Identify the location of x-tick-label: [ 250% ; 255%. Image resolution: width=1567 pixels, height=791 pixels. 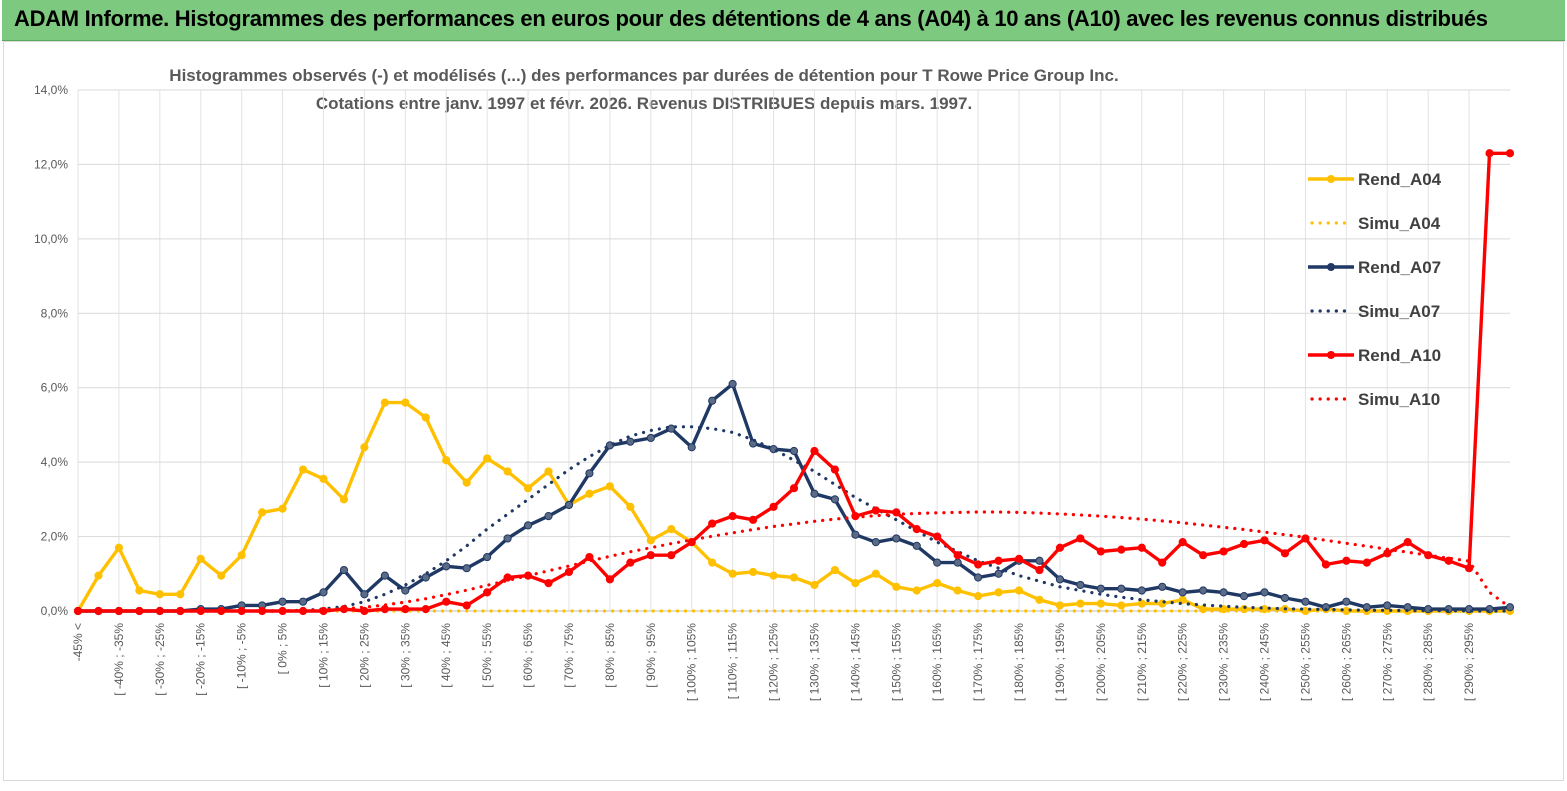
(1305, 662).